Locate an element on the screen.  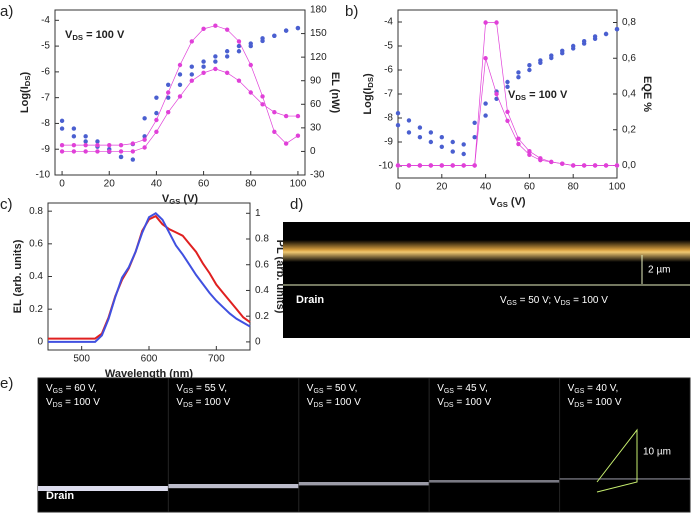
micrograph-frame is located at coordinates (233, 445).